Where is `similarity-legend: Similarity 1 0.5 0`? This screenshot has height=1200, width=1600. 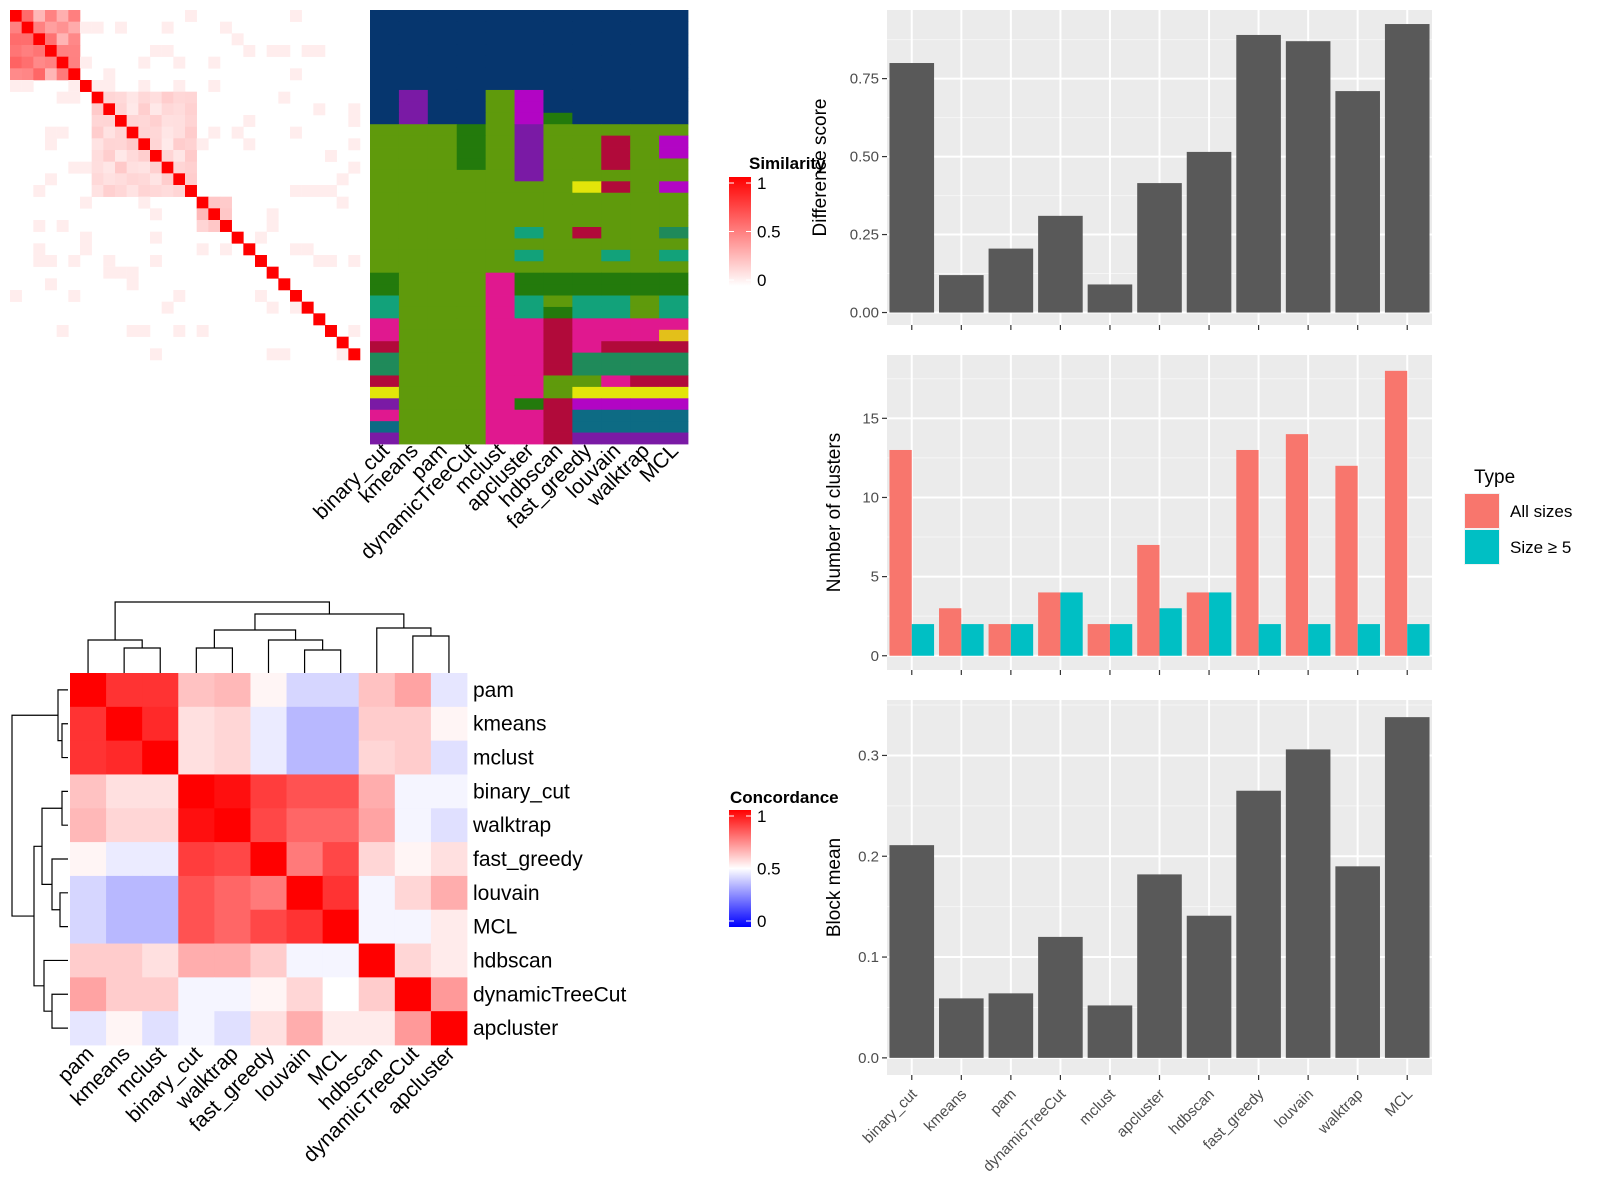 similarity-legend: Similarity 1 0.5 0 is located at coordinates (777, 222).